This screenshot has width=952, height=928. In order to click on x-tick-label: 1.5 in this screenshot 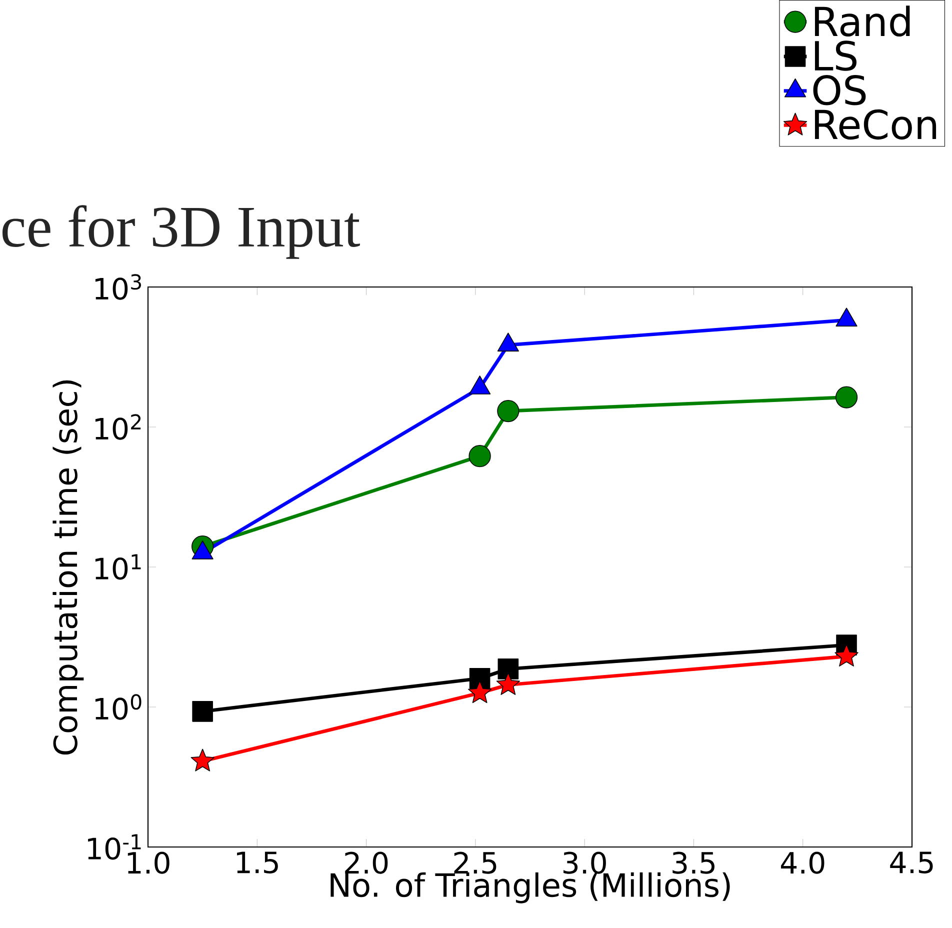, I will do `click(257, 863)`.